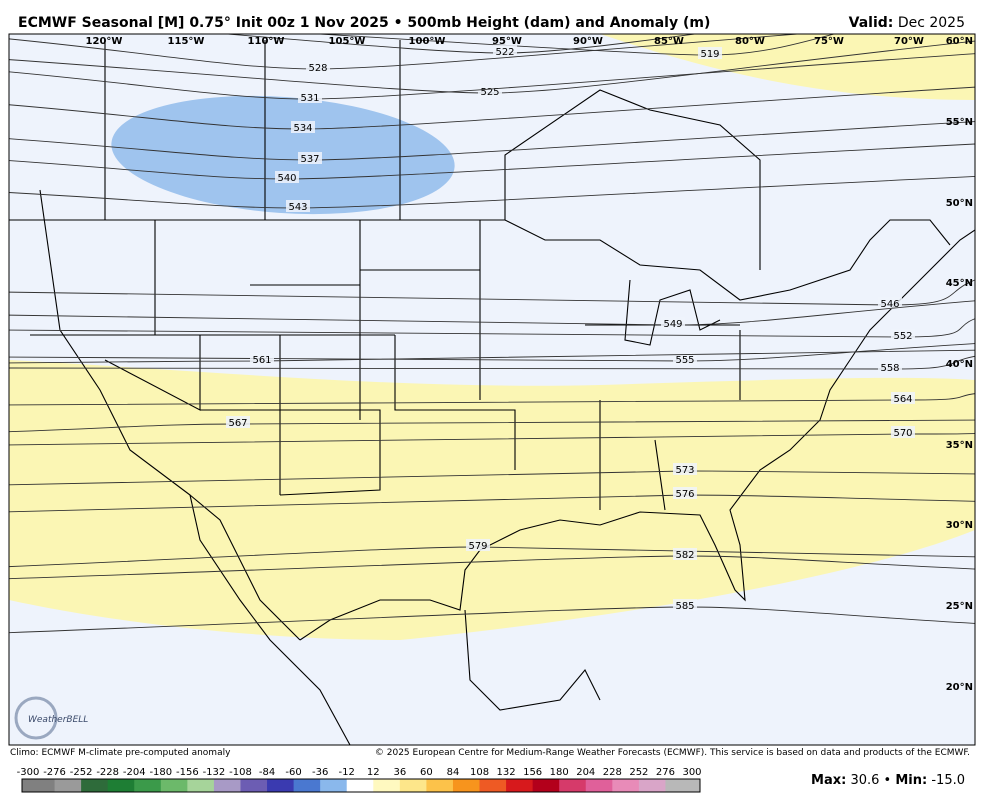 The image size is (984, 808). Describe the element at coordinates (902, 336) in the screenshot. I see `contour-label: 552` at that location.